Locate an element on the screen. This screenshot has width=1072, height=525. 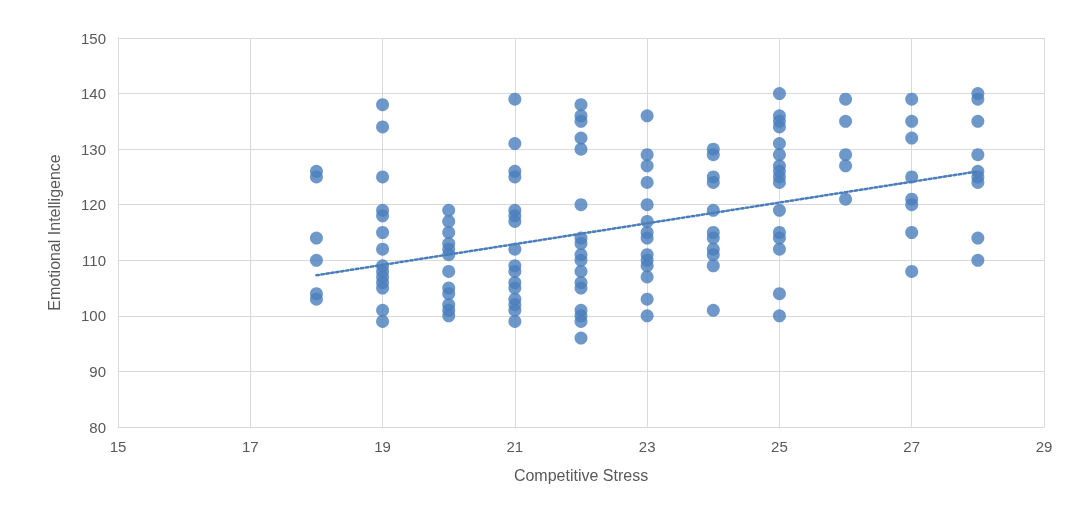
y-tick-label: 130 is located at coordinates (93, 149).